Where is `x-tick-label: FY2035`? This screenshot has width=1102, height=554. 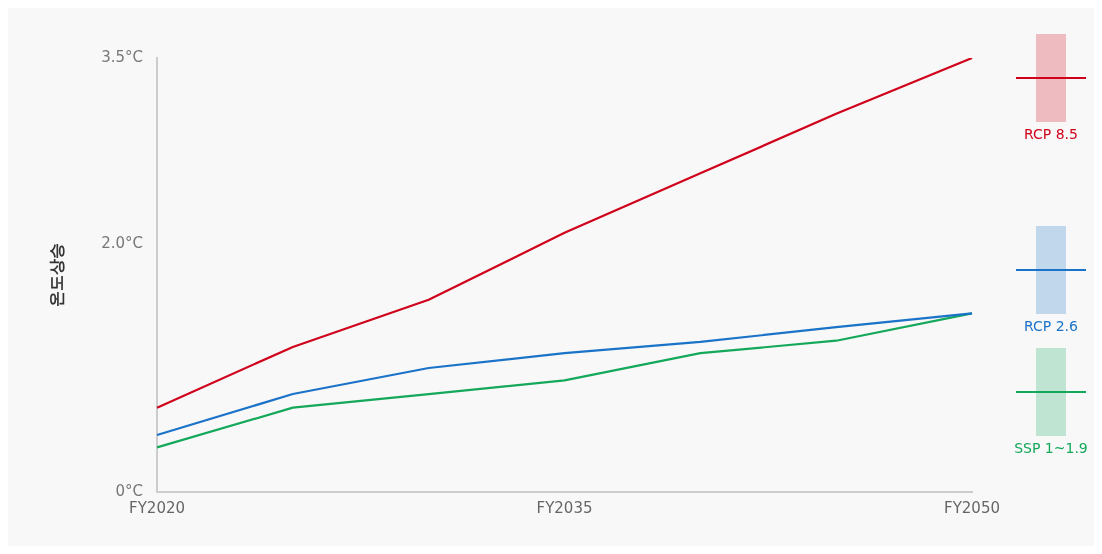 x-tick-label: FY2035 is located at coordinates (564, 507).